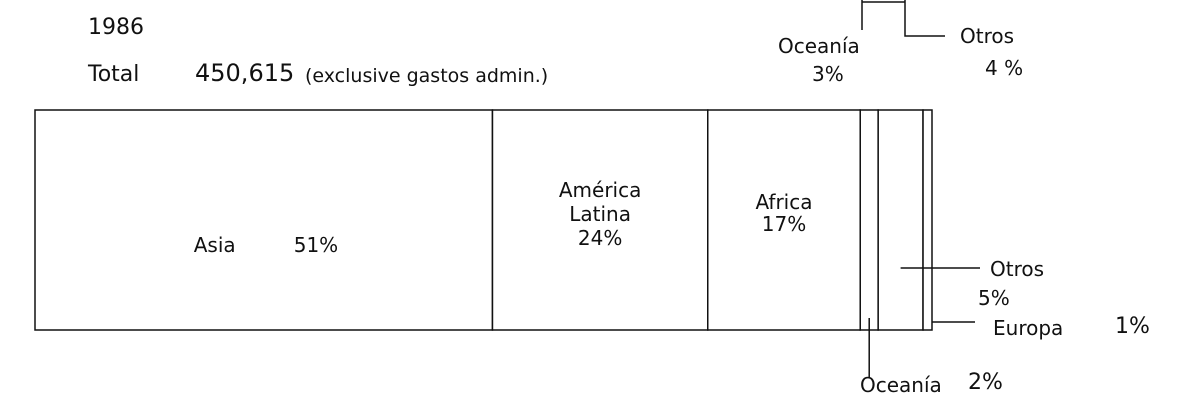 The image size is (1177, 406). Describe the element at coordinates (116, 27) in the screenshot. I see `chart-title: 1986` at that location.